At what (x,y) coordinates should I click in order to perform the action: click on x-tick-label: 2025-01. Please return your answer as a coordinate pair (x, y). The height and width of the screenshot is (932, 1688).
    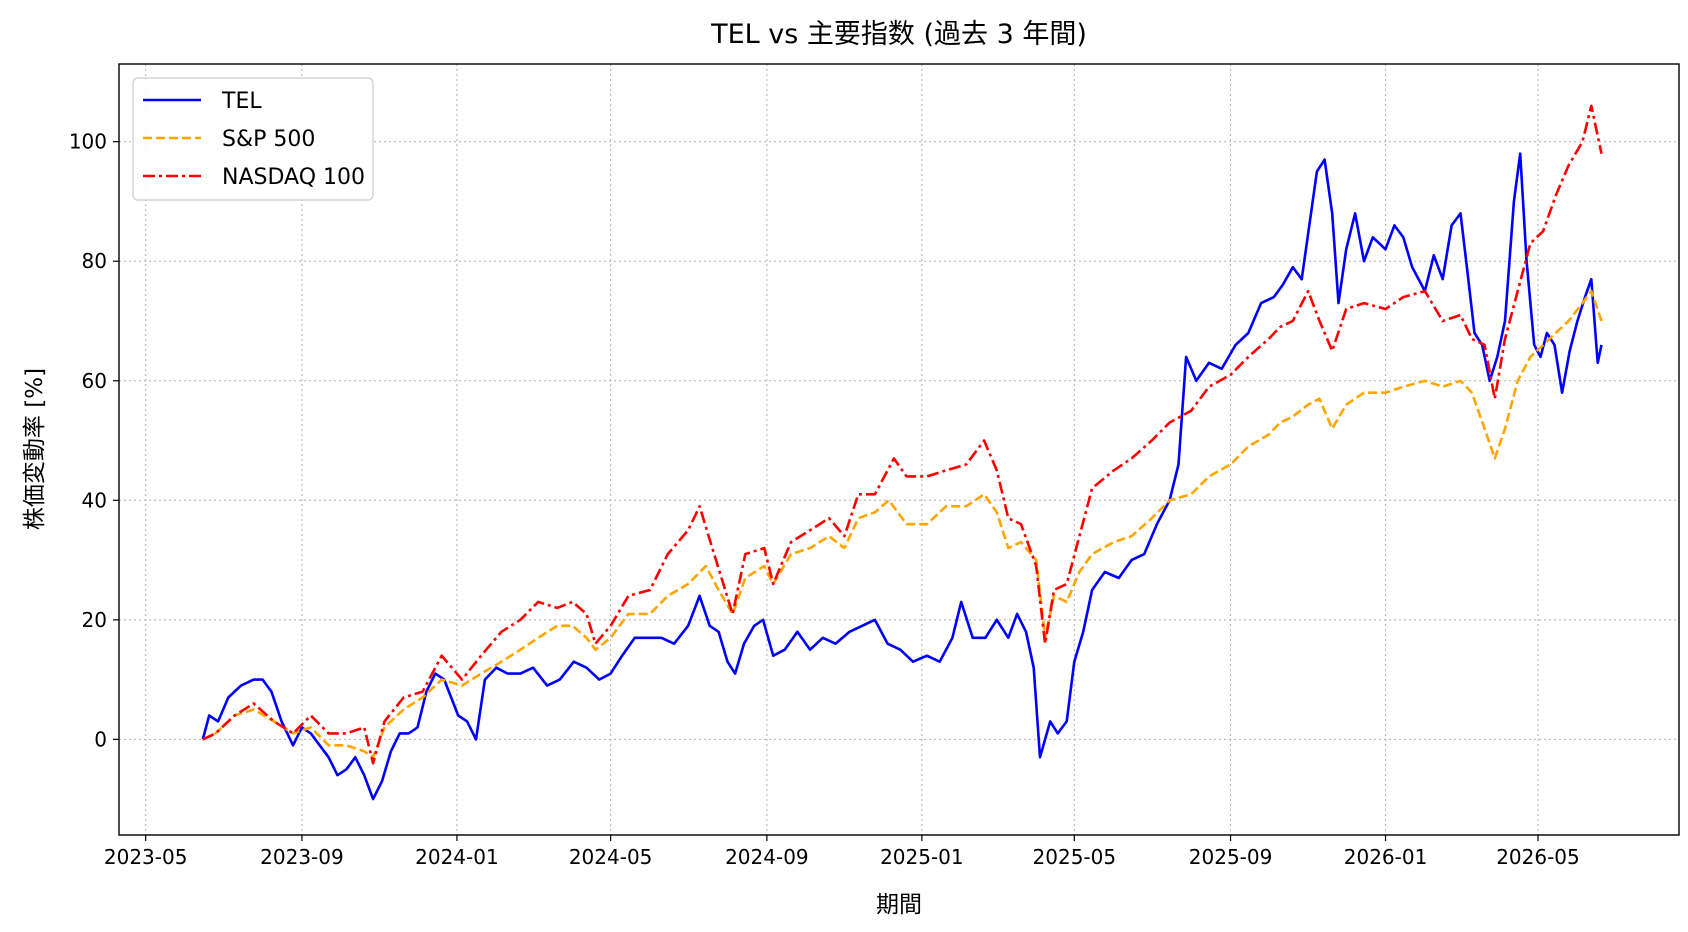
    Looking at the image, I should click on (922, 857).